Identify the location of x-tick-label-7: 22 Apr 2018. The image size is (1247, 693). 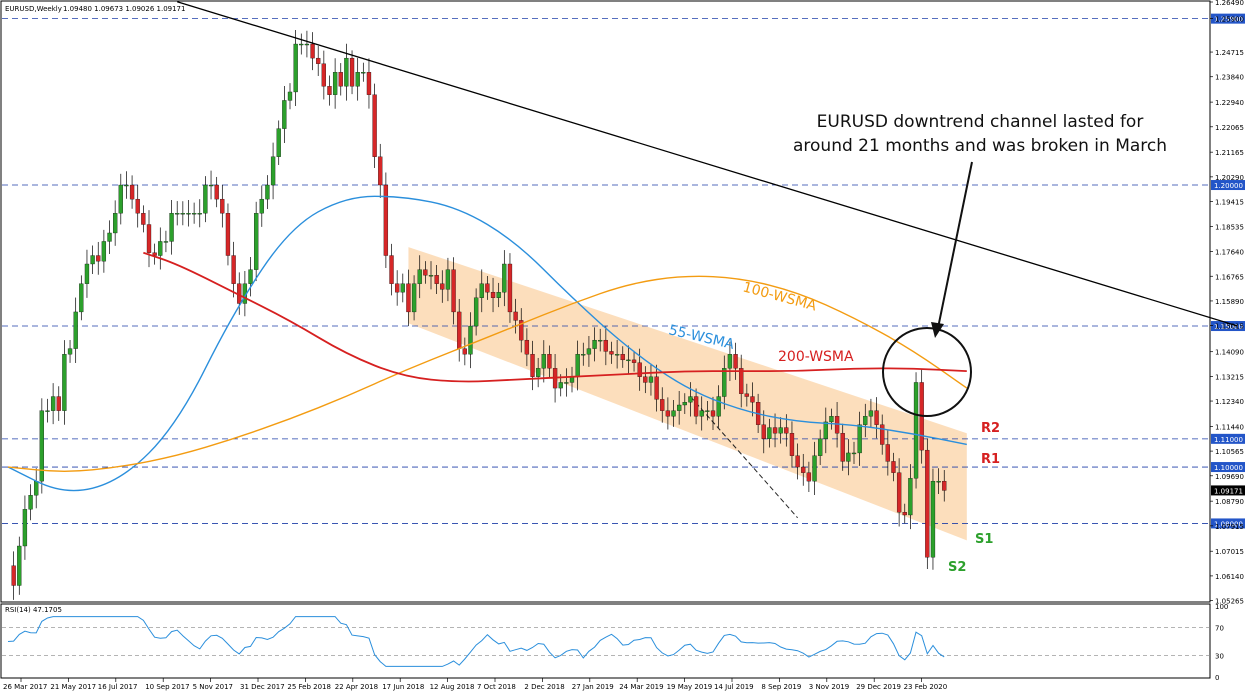
(356, 687).